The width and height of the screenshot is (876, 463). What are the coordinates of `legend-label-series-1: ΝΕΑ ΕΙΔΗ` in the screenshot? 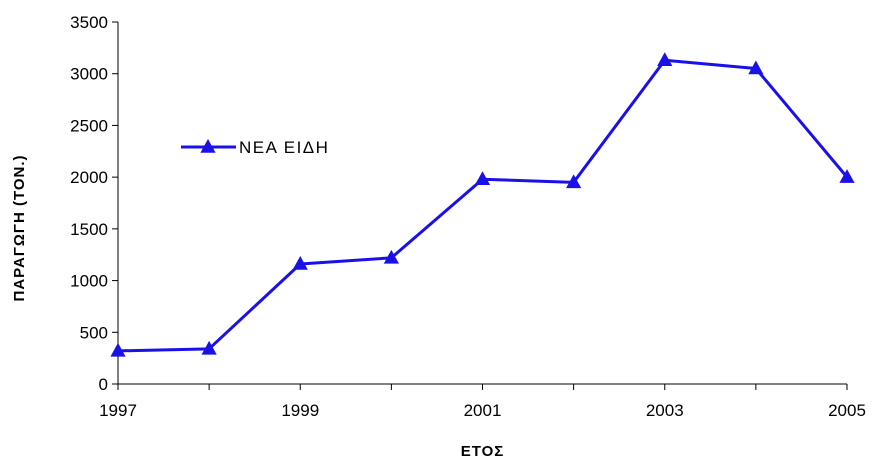 It's located at (284, 147).